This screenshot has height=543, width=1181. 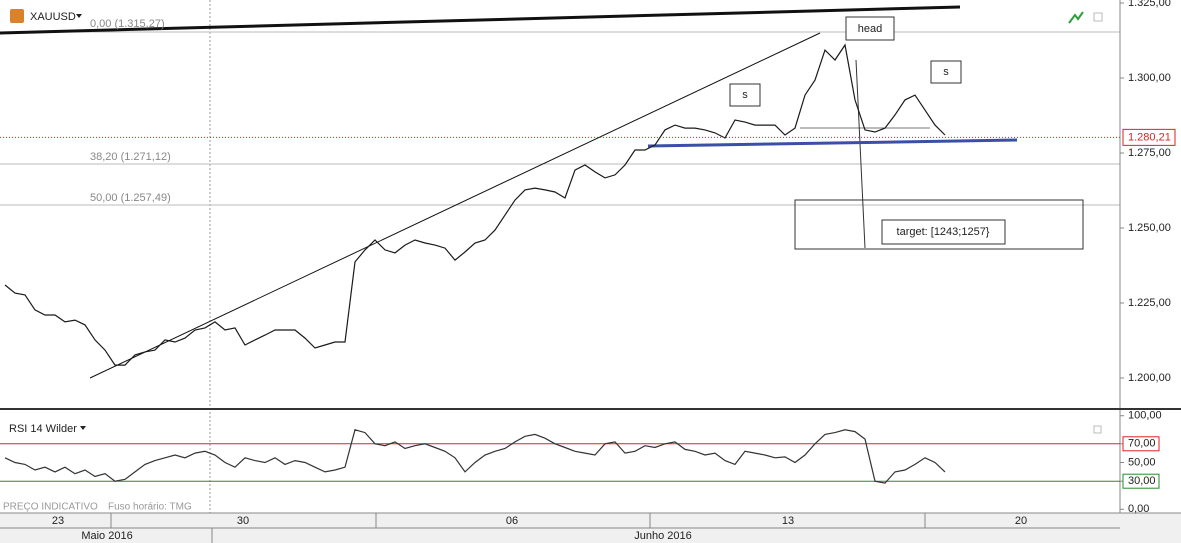 I want to click on indicator-title: RSI 14 Wilder, so click(x=43, y=429).